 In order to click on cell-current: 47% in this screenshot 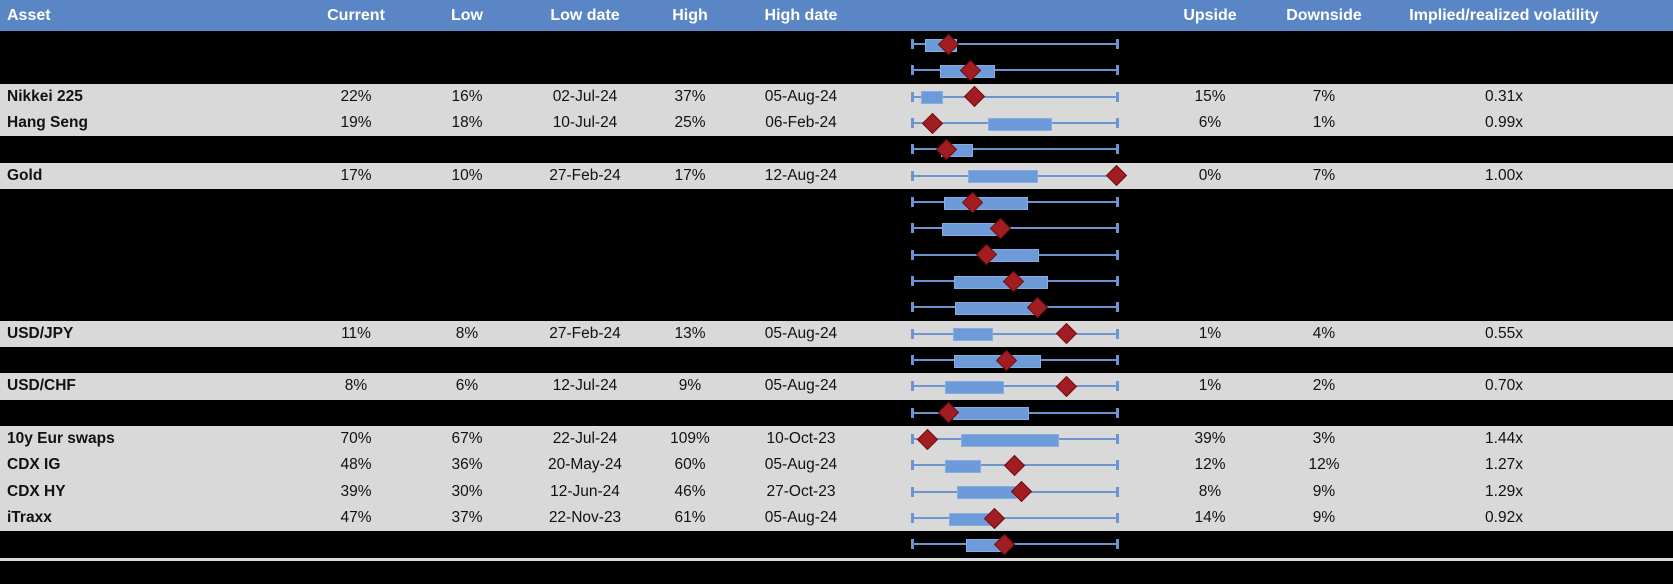, I will do `click(356, 518)`.